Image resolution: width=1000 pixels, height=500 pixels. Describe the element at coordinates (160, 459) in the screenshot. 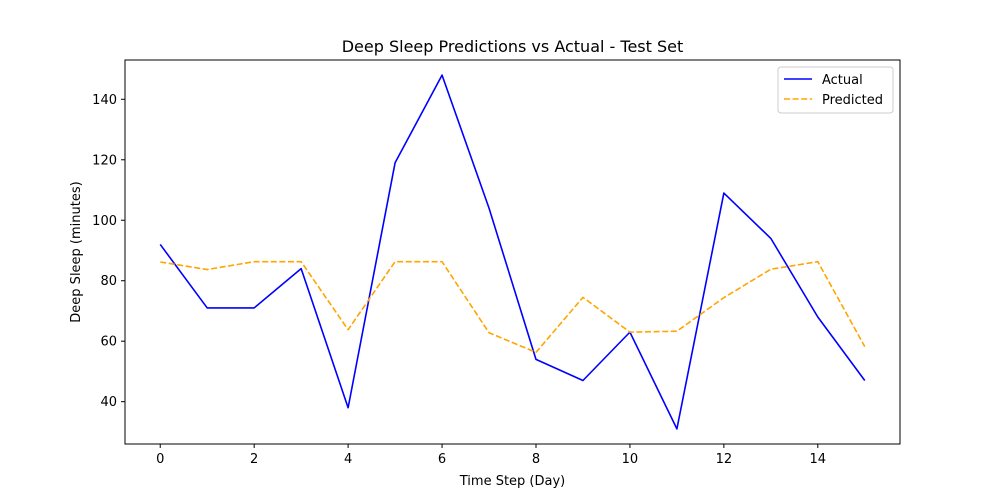

I see `x-tick-label: 0` at that location.